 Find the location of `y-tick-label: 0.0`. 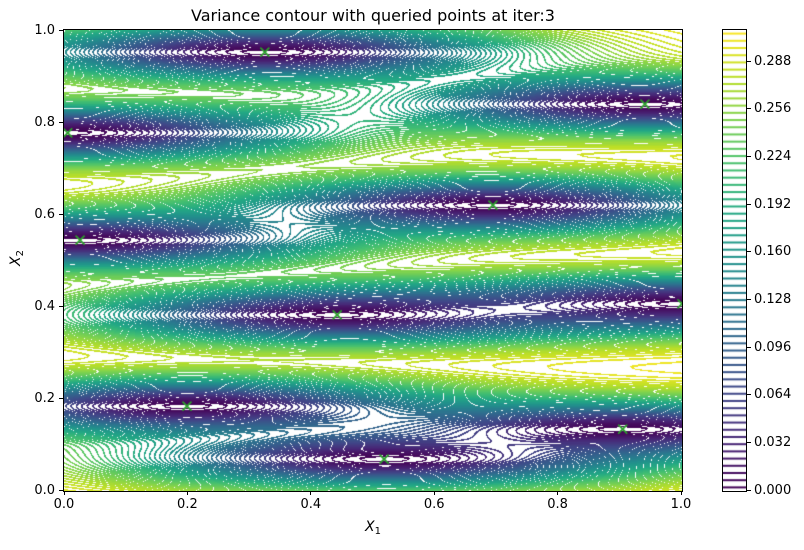

y-tick-label: 0.0 is located at coordinates (44, 490).